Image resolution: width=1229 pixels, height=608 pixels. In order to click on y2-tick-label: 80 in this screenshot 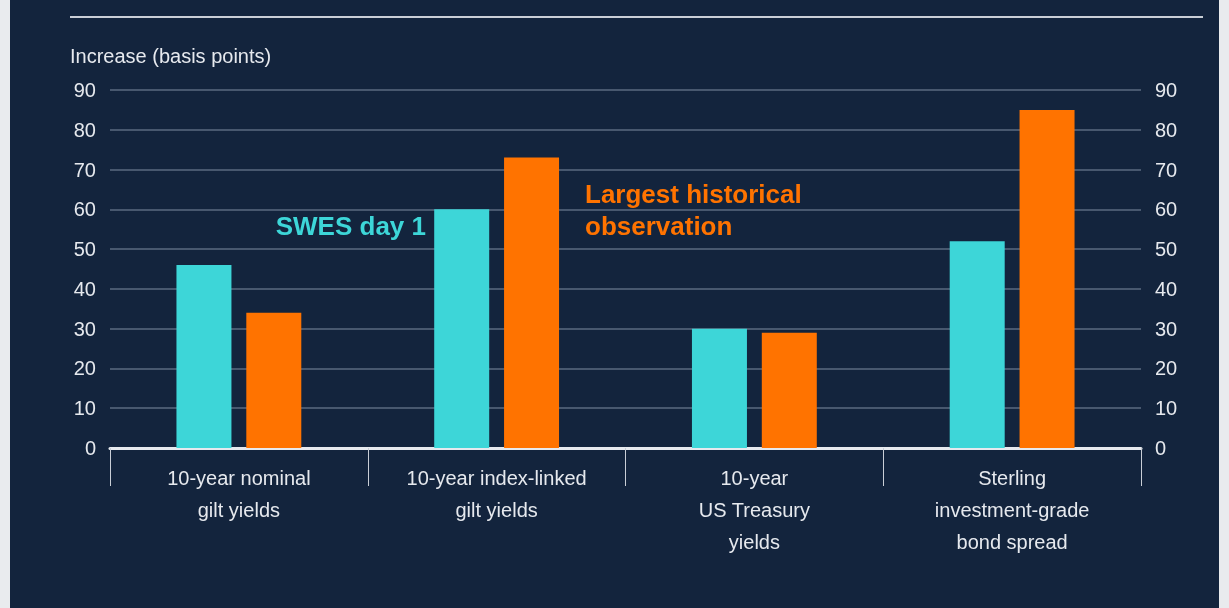, I will do `click(1166, 129)`.